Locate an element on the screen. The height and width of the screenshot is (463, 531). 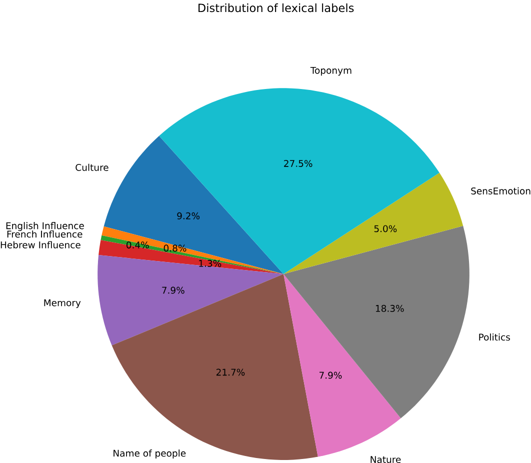
slice-label: Culture is located at coordinates (92, 167).